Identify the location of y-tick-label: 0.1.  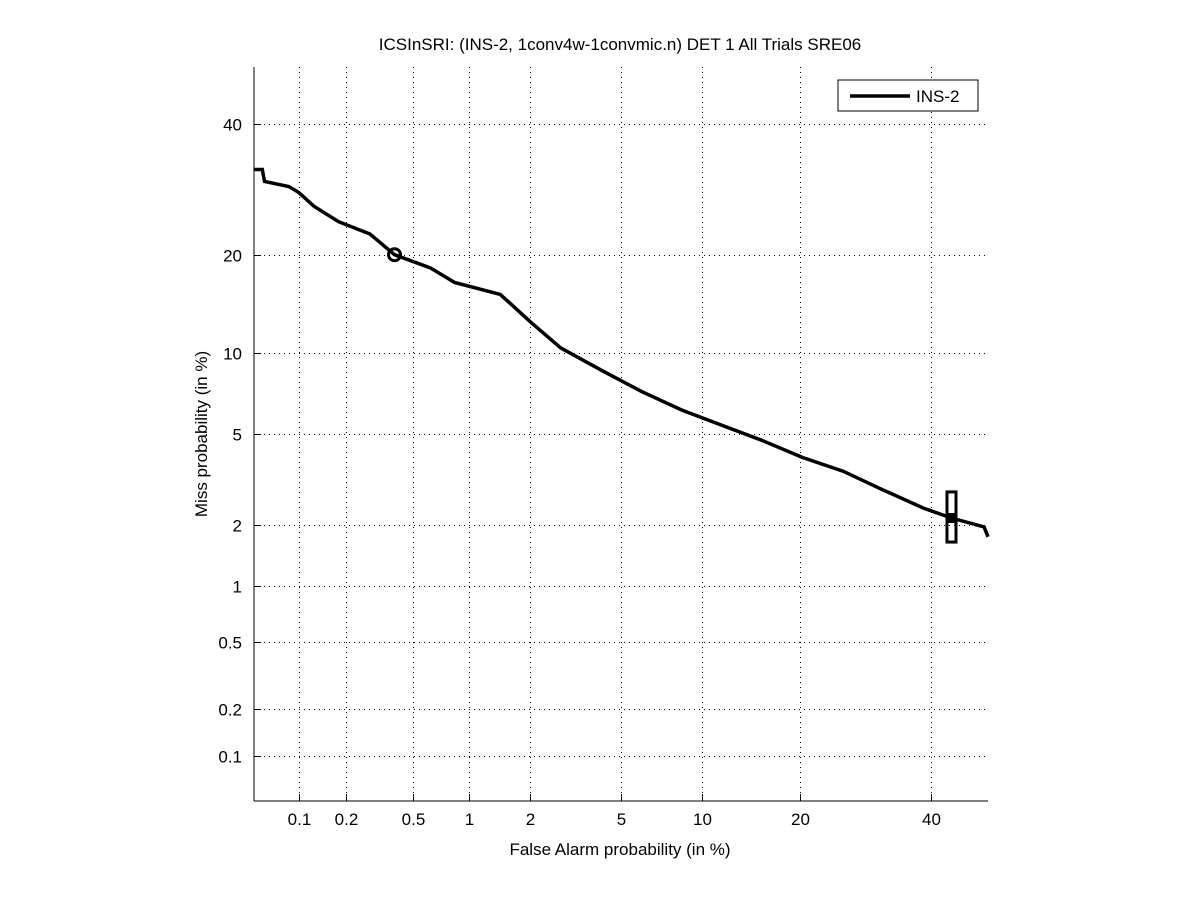
(230, 757).